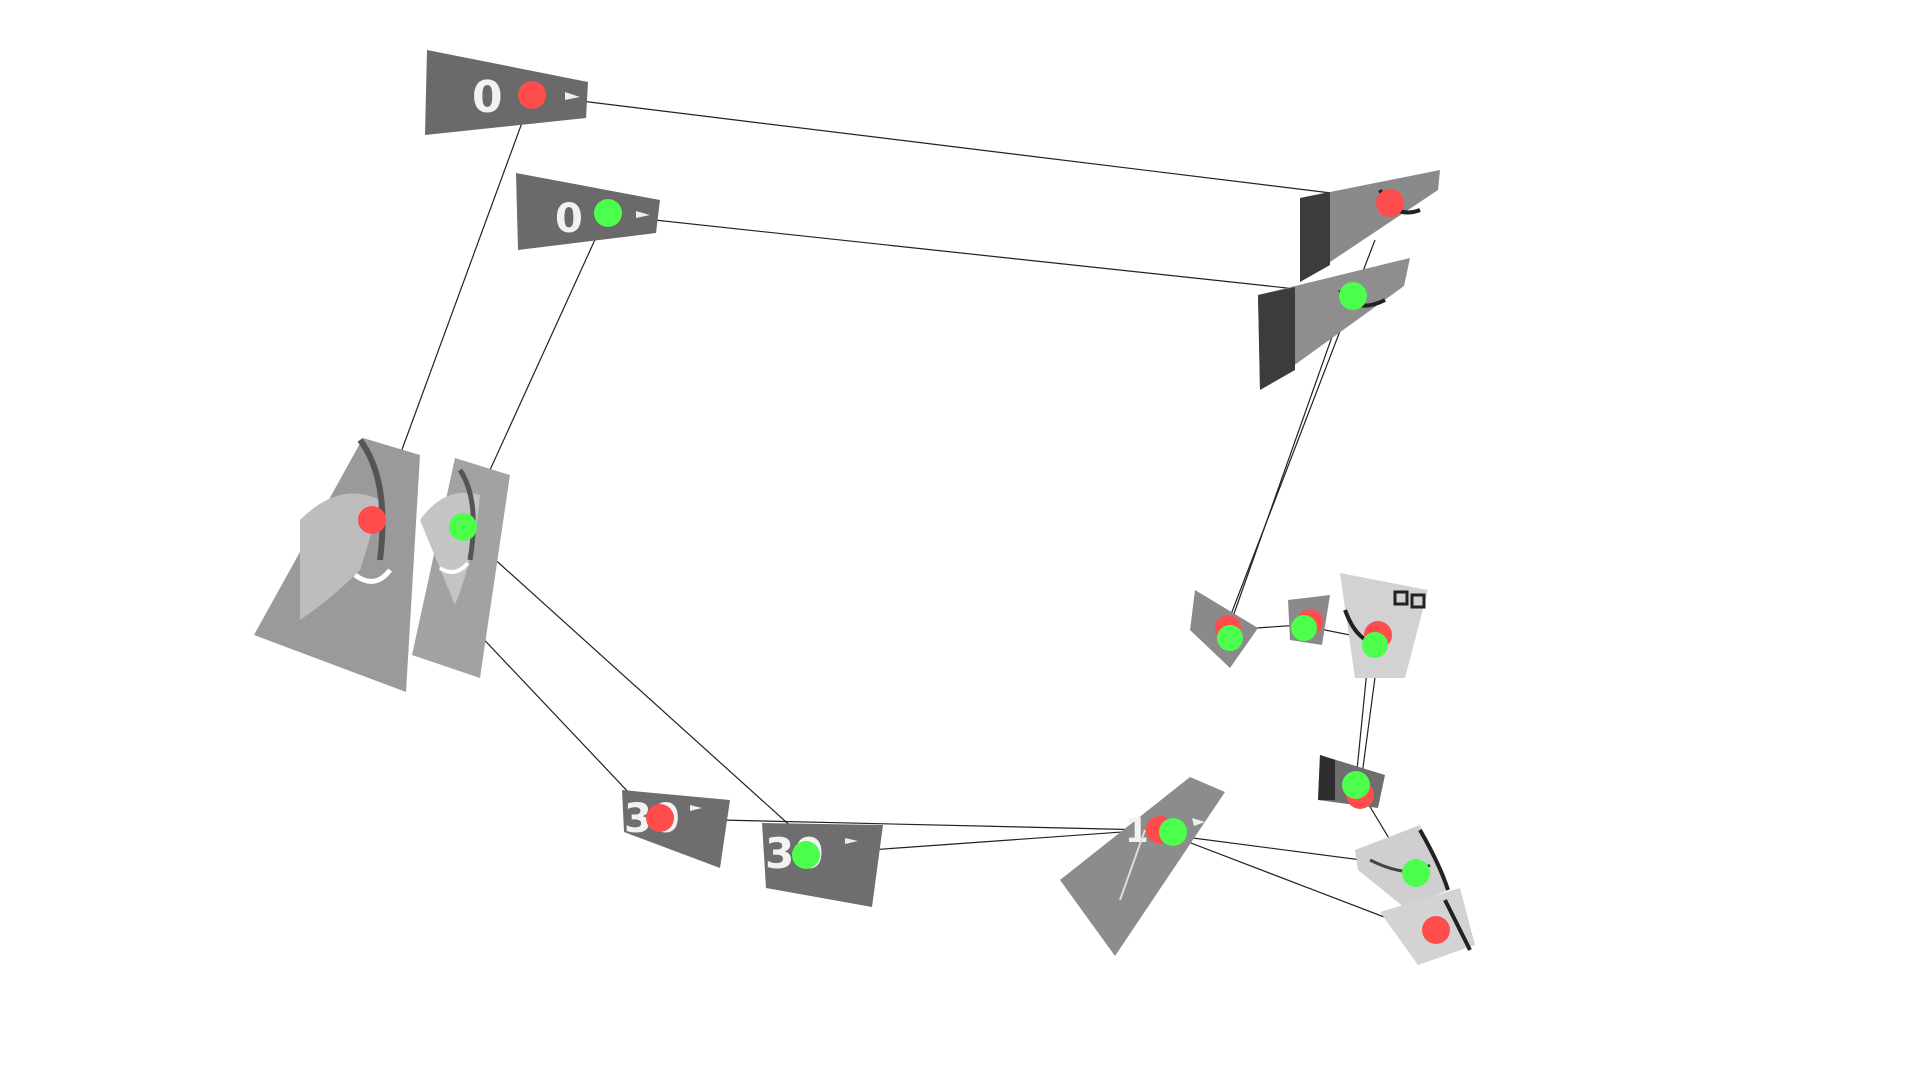 This screenshot has height=1080, width=1920. What do you see at coordinates (506, 92) in the screenshot?
I see `tile-top-left-a: 0` at bounding box center [506, 92].